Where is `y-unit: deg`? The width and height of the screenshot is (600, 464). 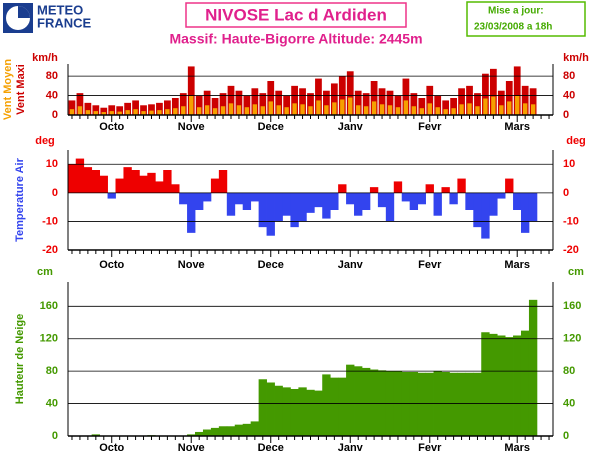
y-unit: deg is located at coordinates (576, 141).